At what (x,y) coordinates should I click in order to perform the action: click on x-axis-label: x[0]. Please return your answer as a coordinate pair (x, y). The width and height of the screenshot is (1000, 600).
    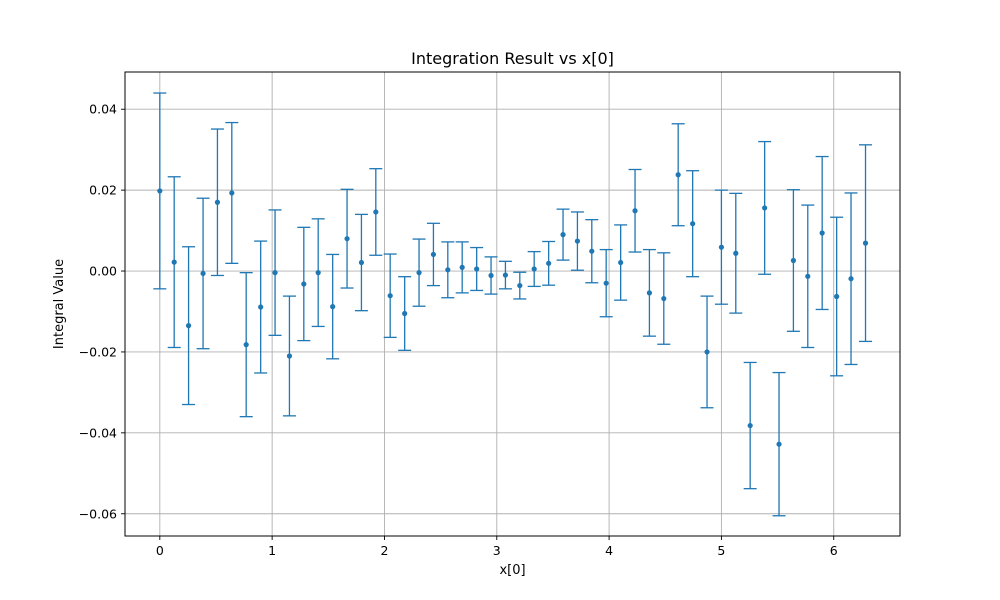
    Looking at the image, I should click on (512, 570).